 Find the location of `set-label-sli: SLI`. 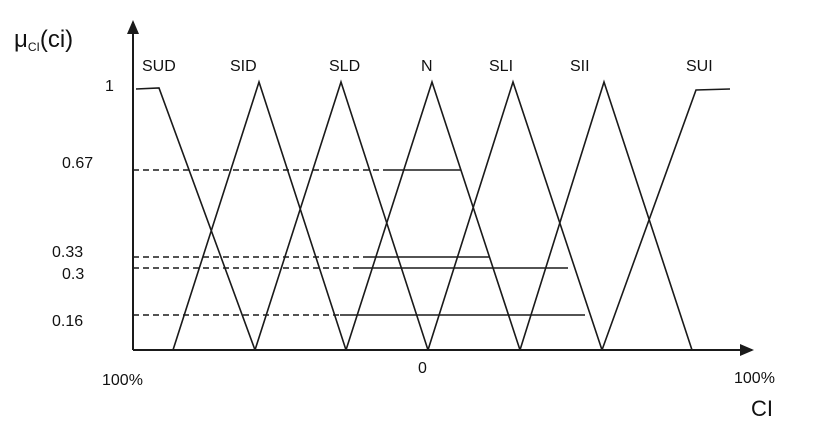

set-label-sli: SLI is located at coordinates (501, 66).